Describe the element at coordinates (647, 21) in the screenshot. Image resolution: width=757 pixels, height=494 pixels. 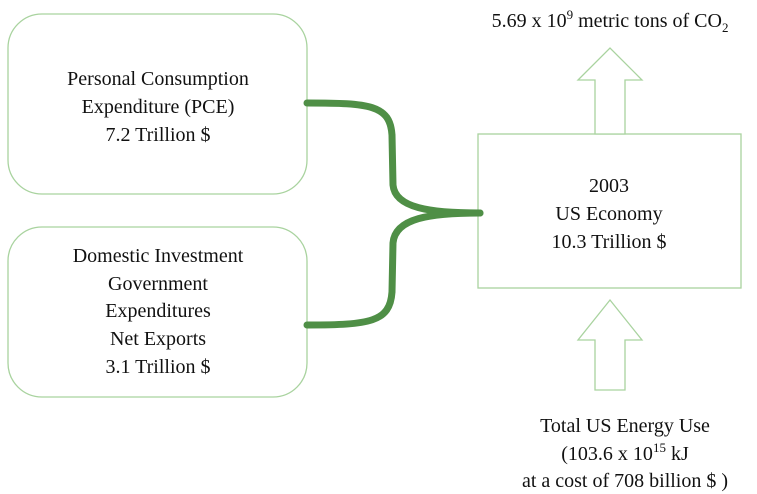
I see `text-part: metric tons of CO` at that location.